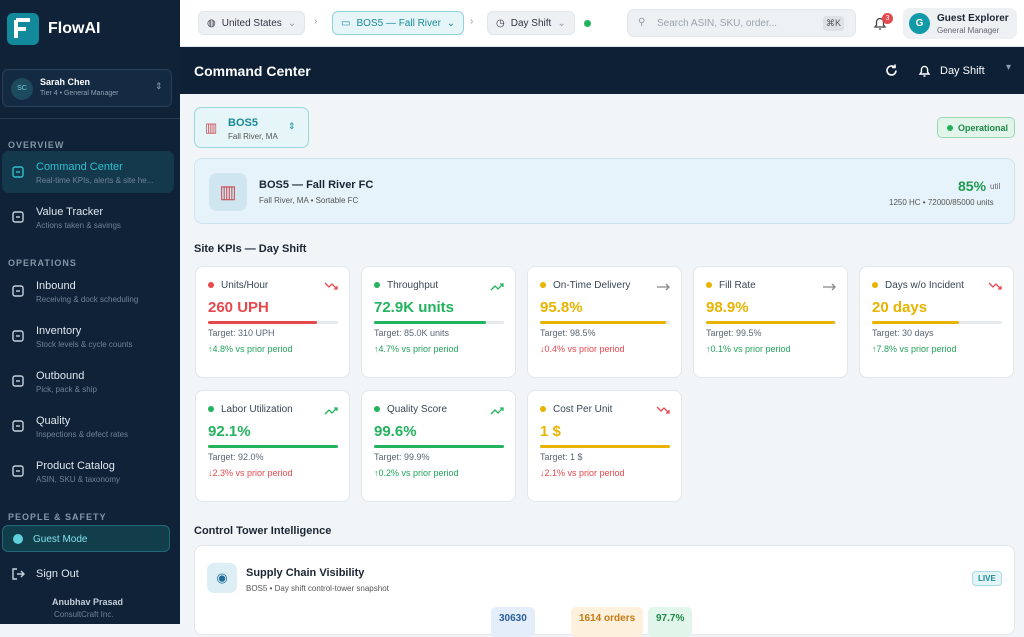 The width and height of the screenshot is (1024, 637). Describe the element at coordinates (531, 23) in the screenshot. I see `shift-selector: ◷ Day Shift ⌄` at that location.